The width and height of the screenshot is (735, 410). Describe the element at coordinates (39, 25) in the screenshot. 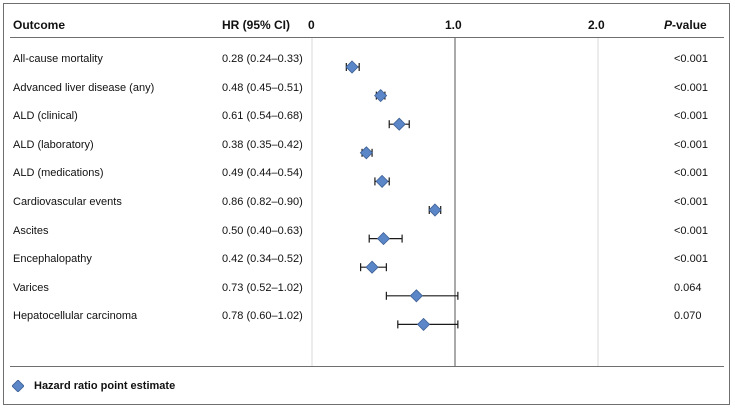

I see `outcome-header: Outcome` at that location.